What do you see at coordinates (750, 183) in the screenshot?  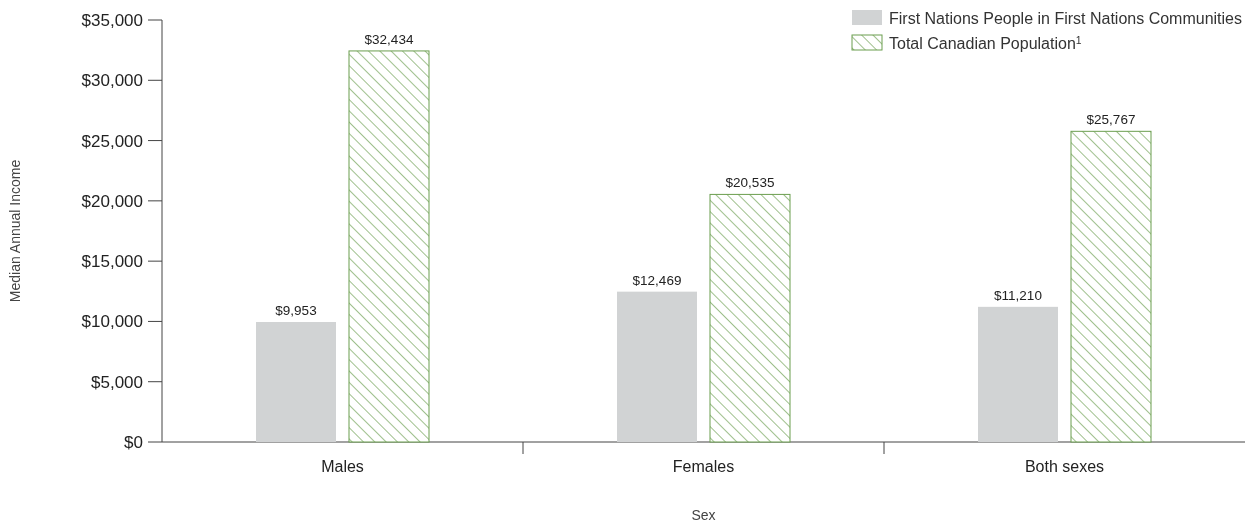 I see `data-label: $20,535` at bounding box center [750, 183].